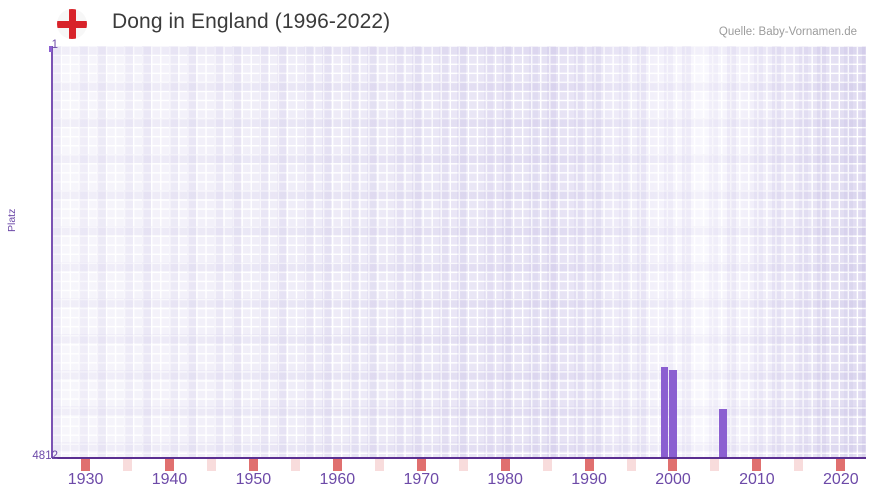 Image resolution: width=873 pixels, height=502 pixels. I want to click on x-axis-tick-label: 1990, so click(589, 479).